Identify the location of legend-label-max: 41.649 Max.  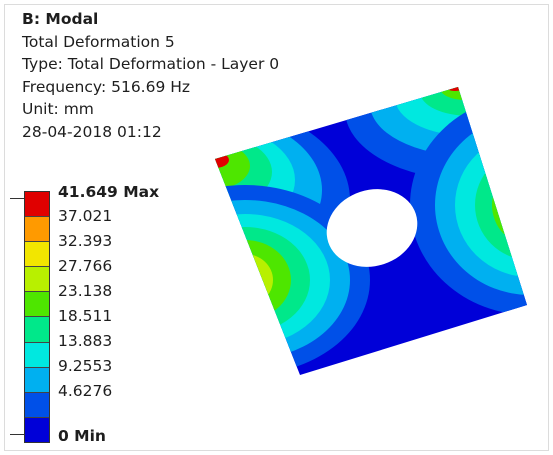
(109, 192).